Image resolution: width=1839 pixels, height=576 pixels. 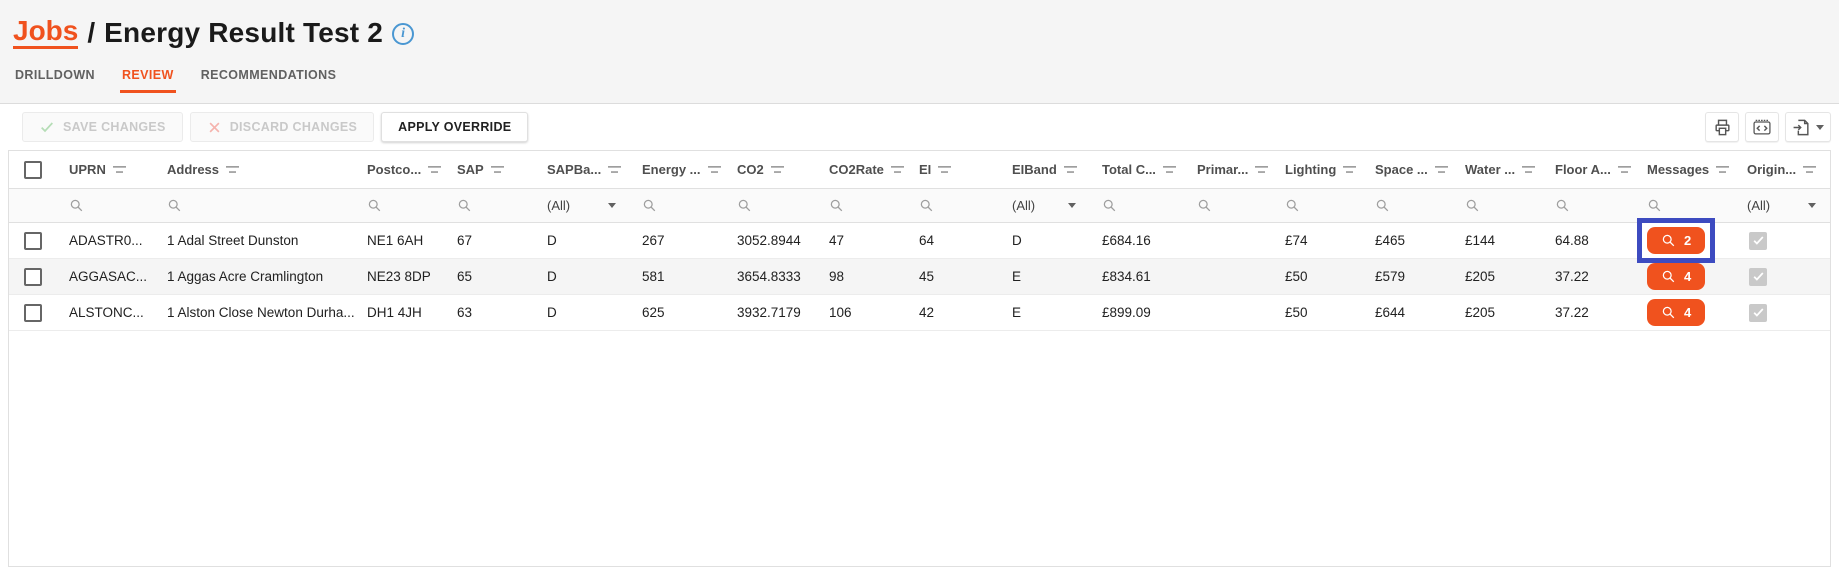 What do you see at coordinates (582, 205) in the screenshot?
I see `filter-select-sapband: (All)` at bounding box center [582, 205].